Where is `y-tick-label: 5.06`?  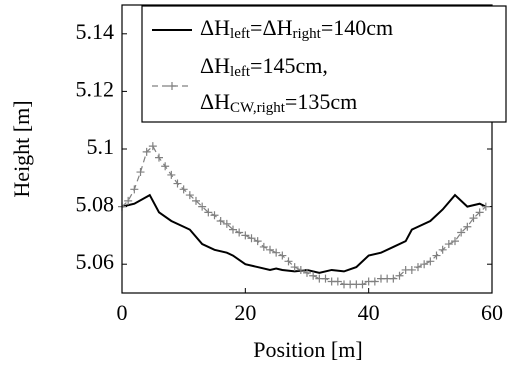 y-tick-label: 5.06 is located at coordinates (95, 261).